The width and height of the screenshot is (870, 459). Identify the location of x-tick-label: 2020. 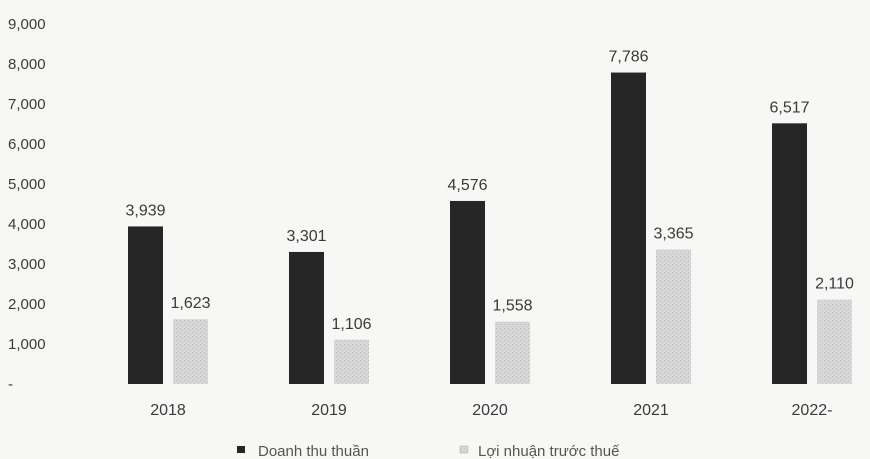
(490, 410).